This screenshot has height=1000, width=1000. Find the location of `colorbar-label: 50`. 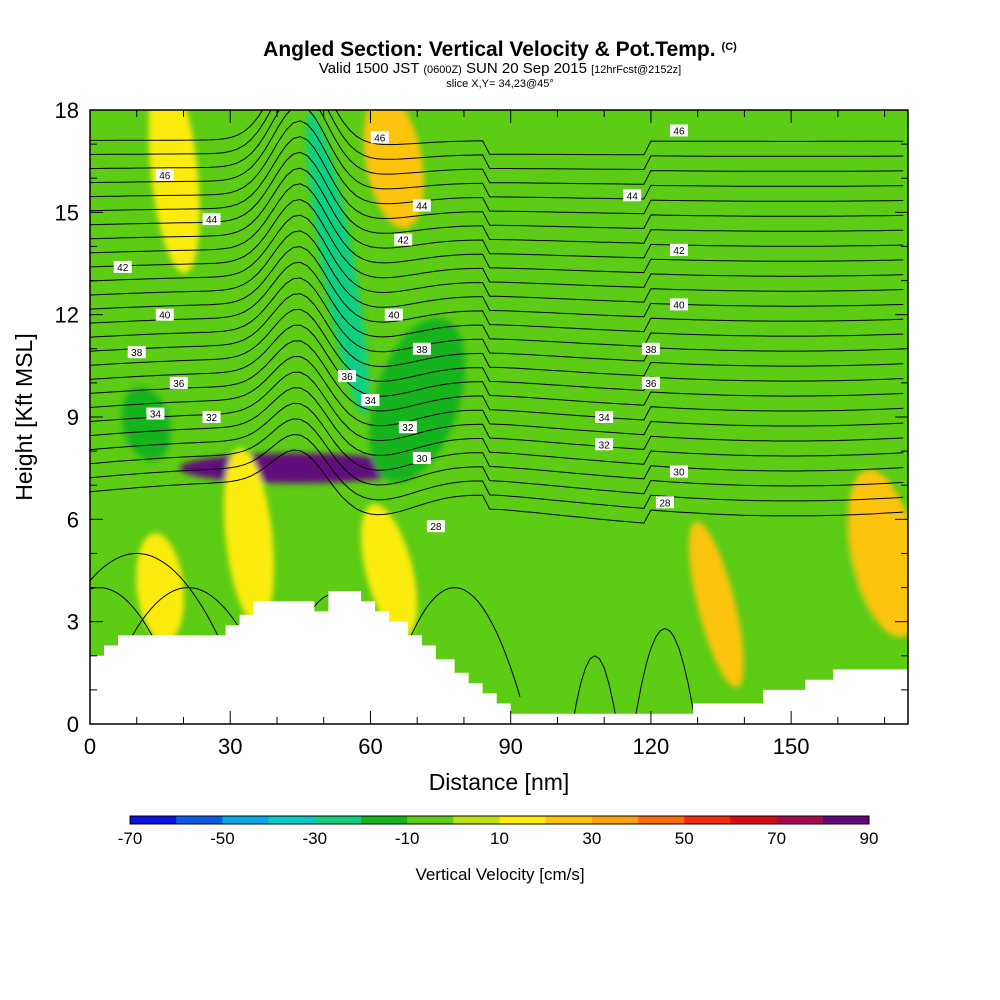

colorbar-label: 50 is located at coordinates (684, 838).